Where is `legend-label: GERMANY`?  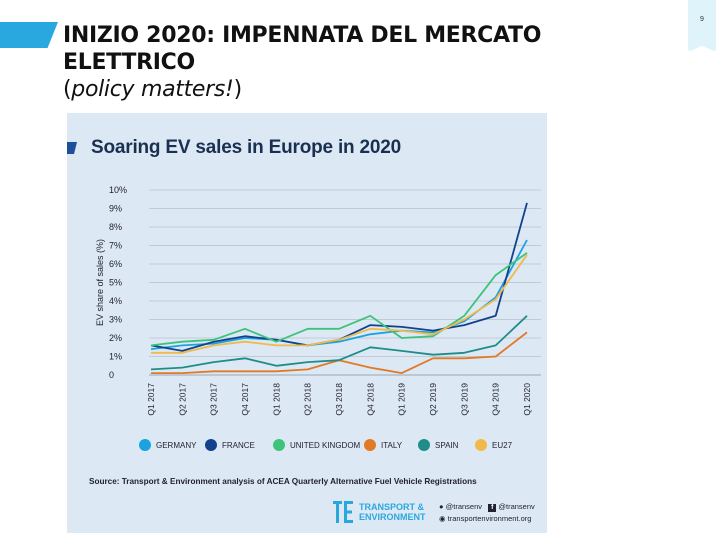 legend-label: GERMANY is located at coordinates (176, 445).